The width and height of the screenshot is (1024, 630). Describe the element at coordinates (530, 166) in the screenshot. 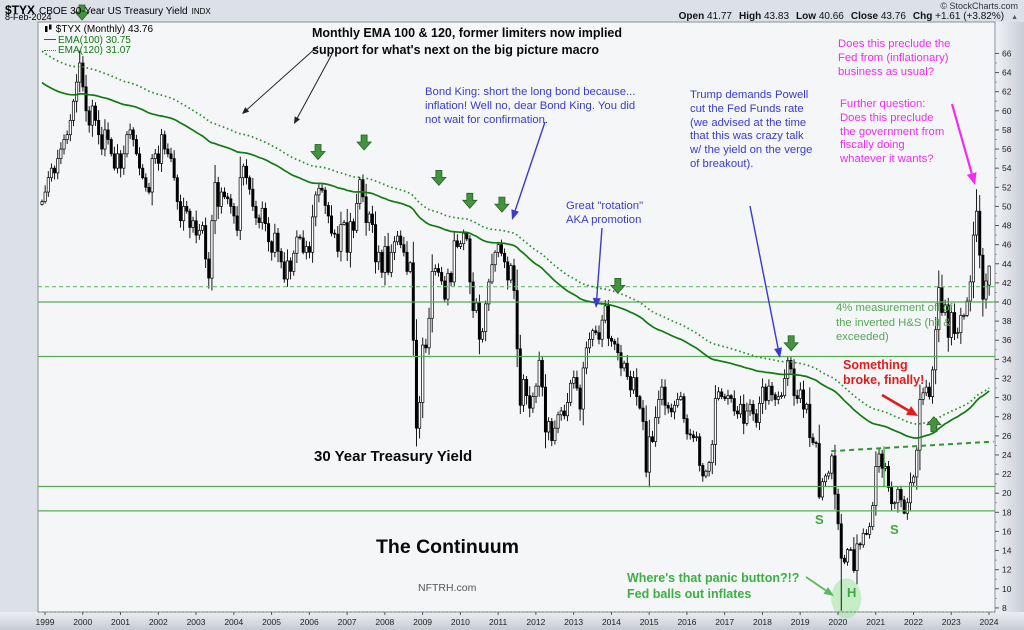

I see `bond-king-arrow` at that location.